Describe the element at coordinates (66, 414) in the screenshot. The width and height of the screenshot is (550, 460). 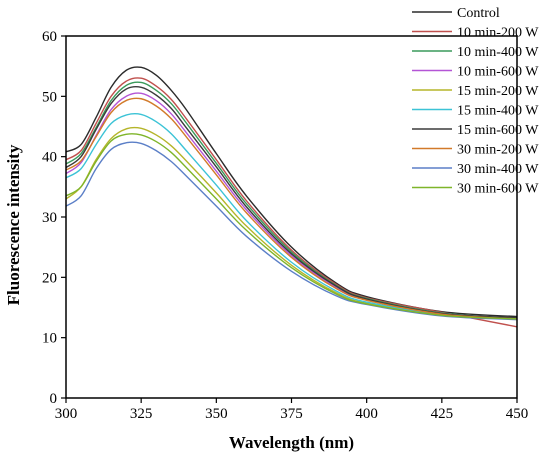
I see `x-tick-label: 300` at that location.